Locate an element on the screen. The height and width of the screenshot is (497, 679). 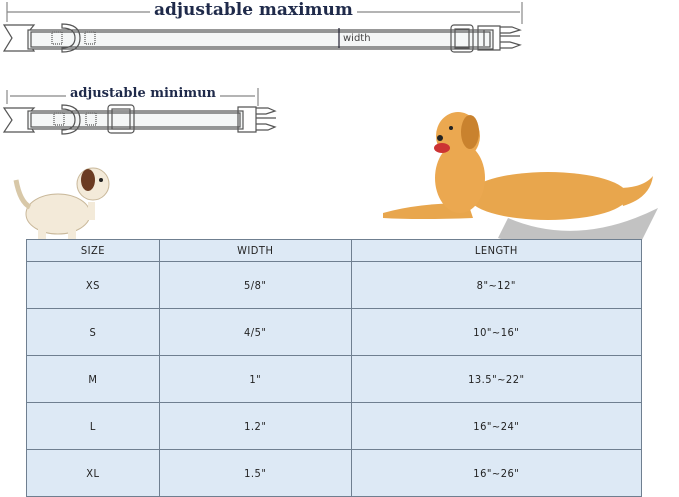
adjustable-minimum-label: adjustable minimun is located at coordinates (143, 93).